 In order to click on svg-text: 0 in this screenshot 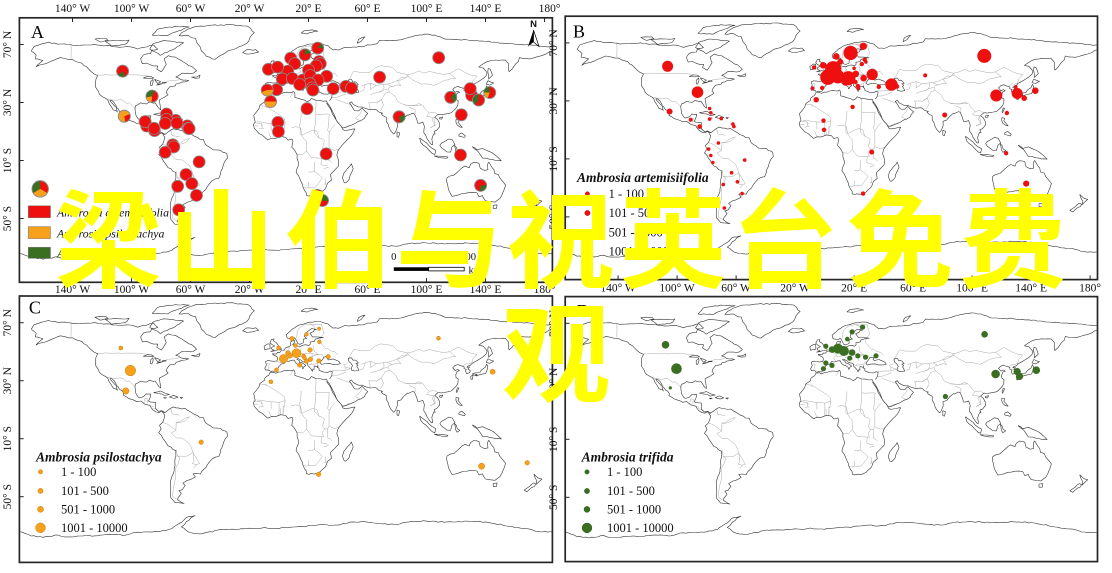, I will do `click(393, 257)`.